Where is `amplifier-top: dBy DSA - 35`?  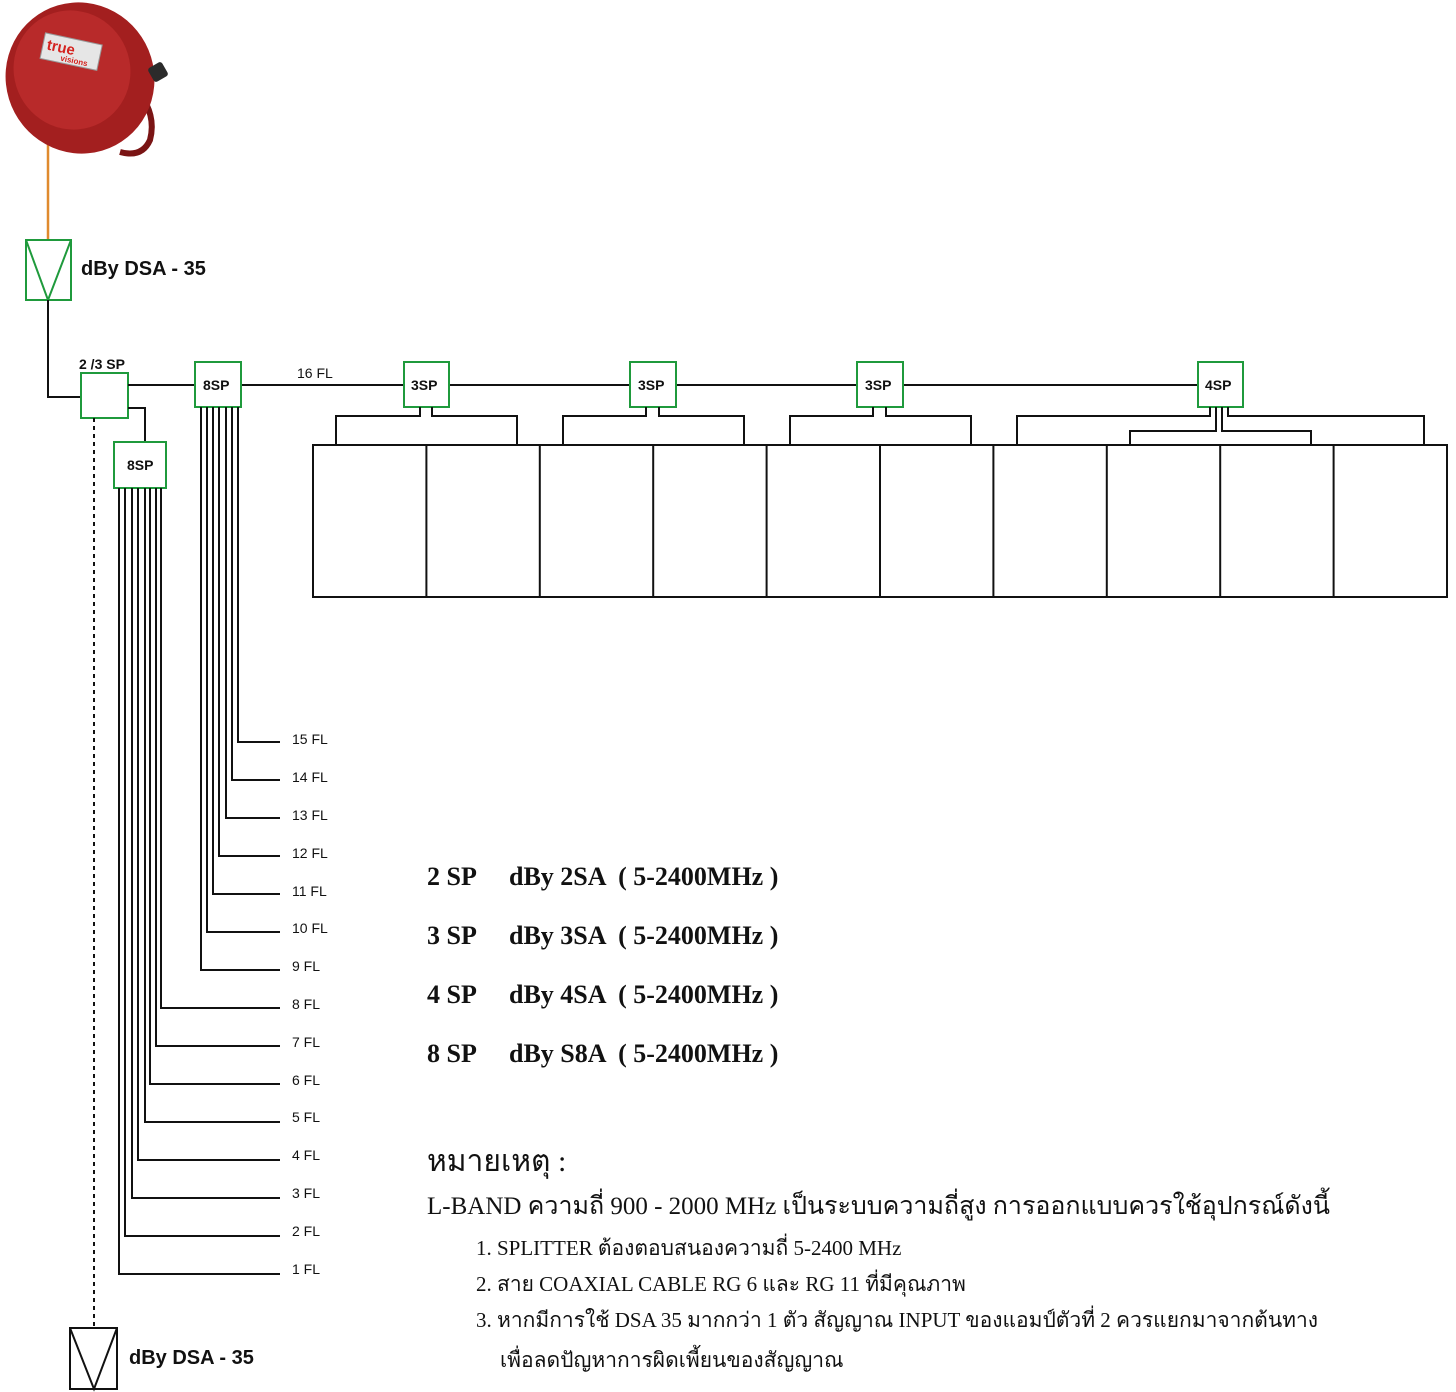 amplifier-top: dBy DSA - 35 is located at coordinates (115, 271).